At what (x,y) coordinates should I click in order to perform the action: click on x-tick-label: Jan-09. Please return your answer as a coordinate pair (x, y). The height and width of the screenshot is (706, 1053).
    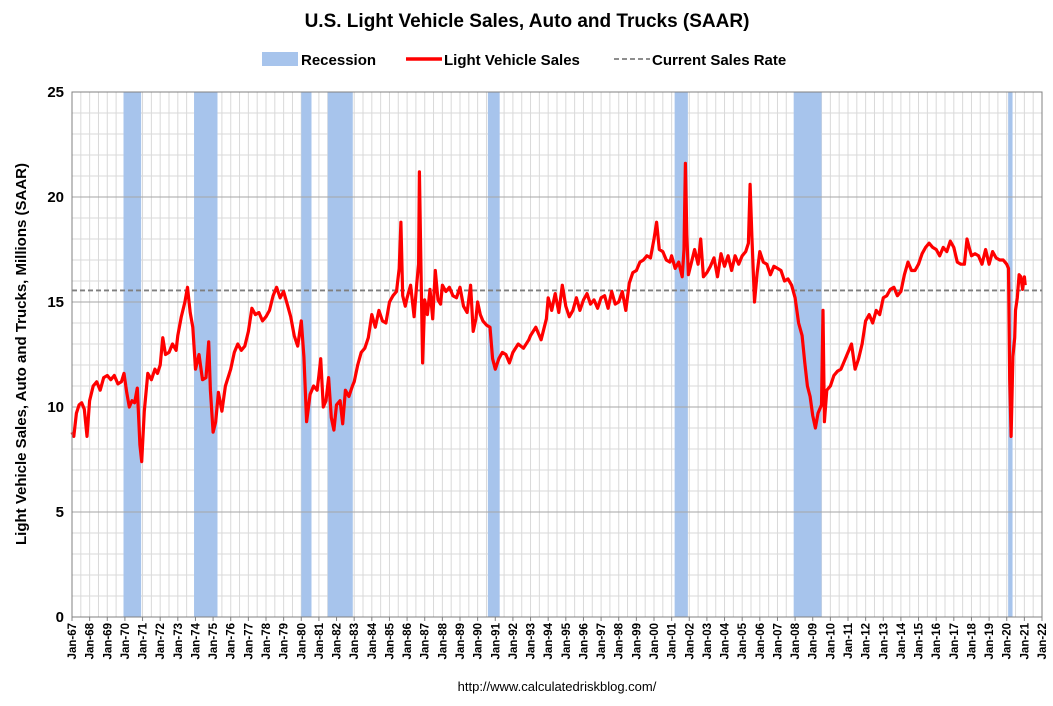
    Looking at the image, I should click on (814, 641).